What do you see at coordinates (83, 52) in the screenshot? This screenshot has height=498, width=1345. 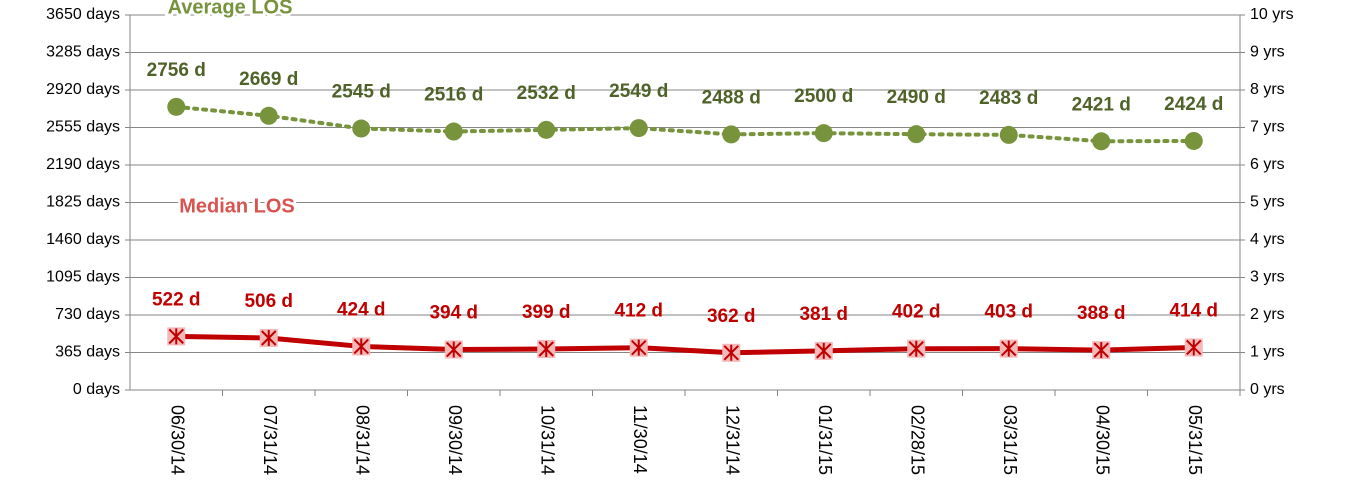 I see `y-tick-label: 3285 days` at bounding box center [83, 52].